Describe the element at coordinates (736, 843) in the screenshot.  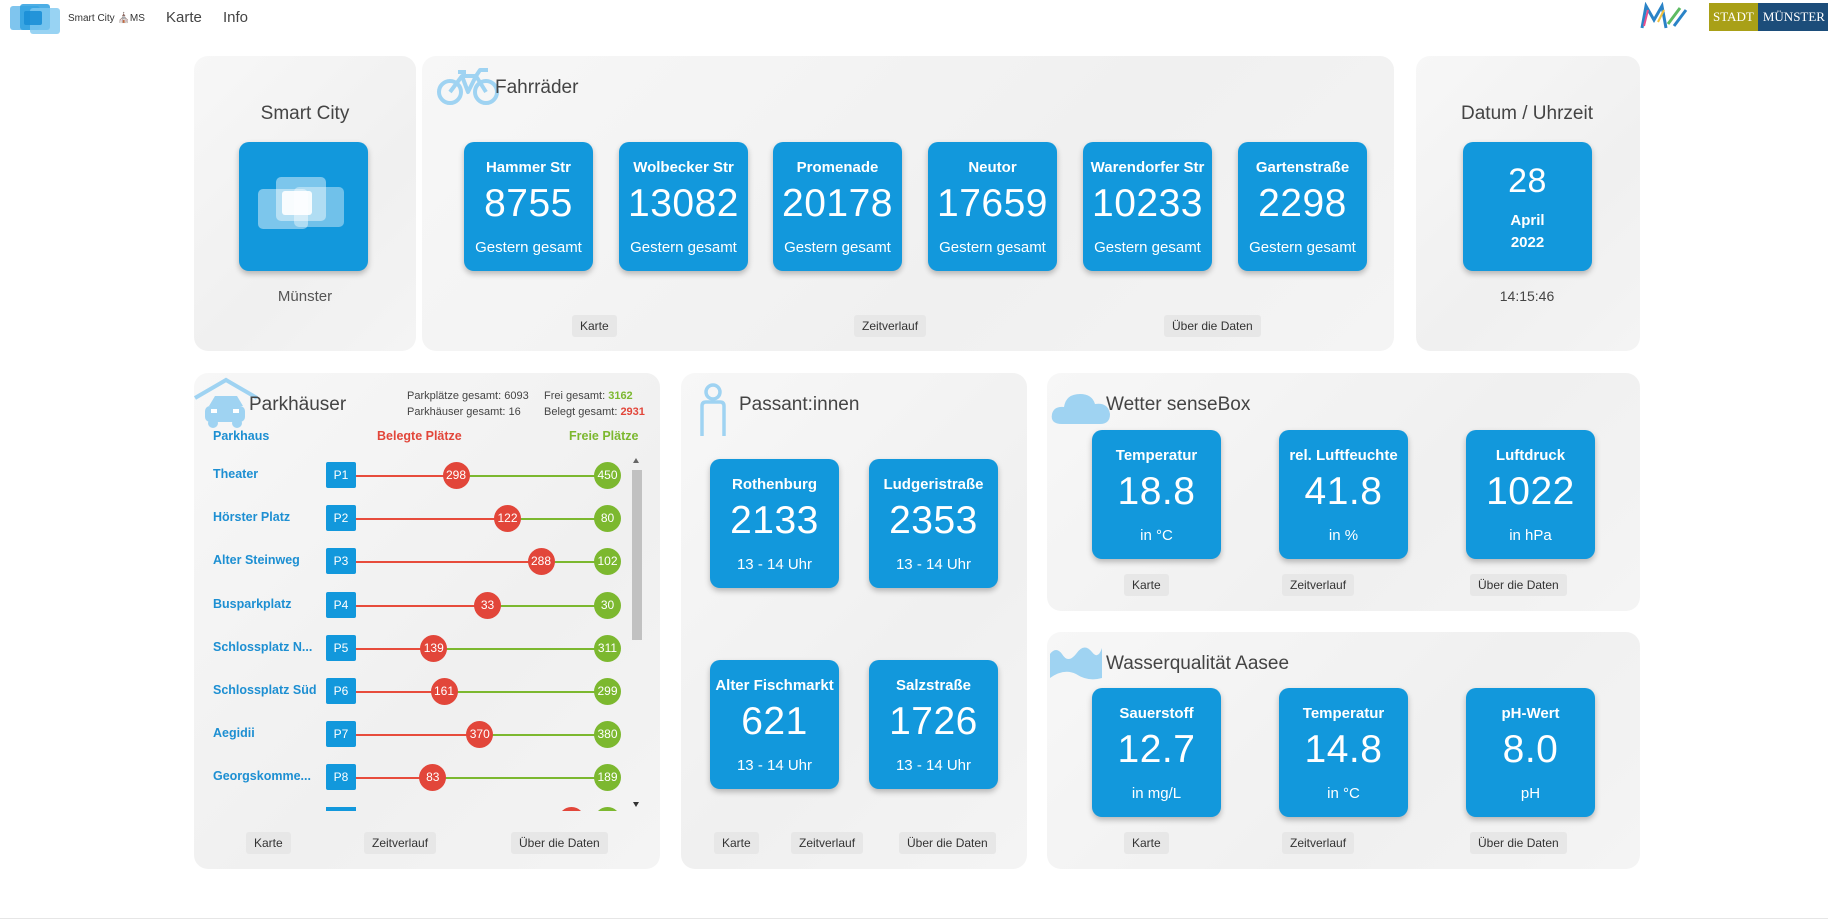
I see `pedestrians-map-button: Karte` at that location.